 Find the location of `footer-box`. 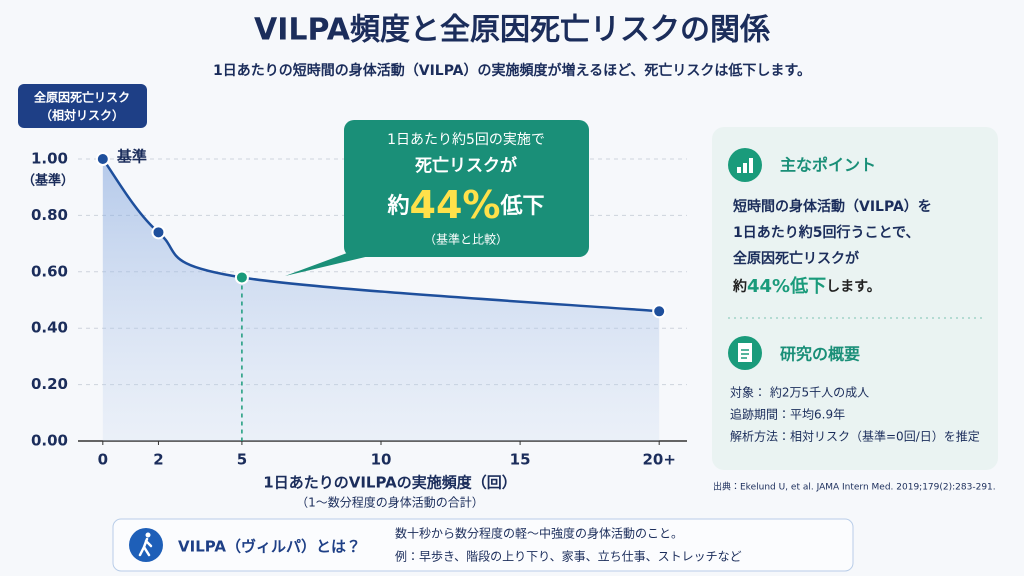

footer-box is located at coordinates (483, 545).